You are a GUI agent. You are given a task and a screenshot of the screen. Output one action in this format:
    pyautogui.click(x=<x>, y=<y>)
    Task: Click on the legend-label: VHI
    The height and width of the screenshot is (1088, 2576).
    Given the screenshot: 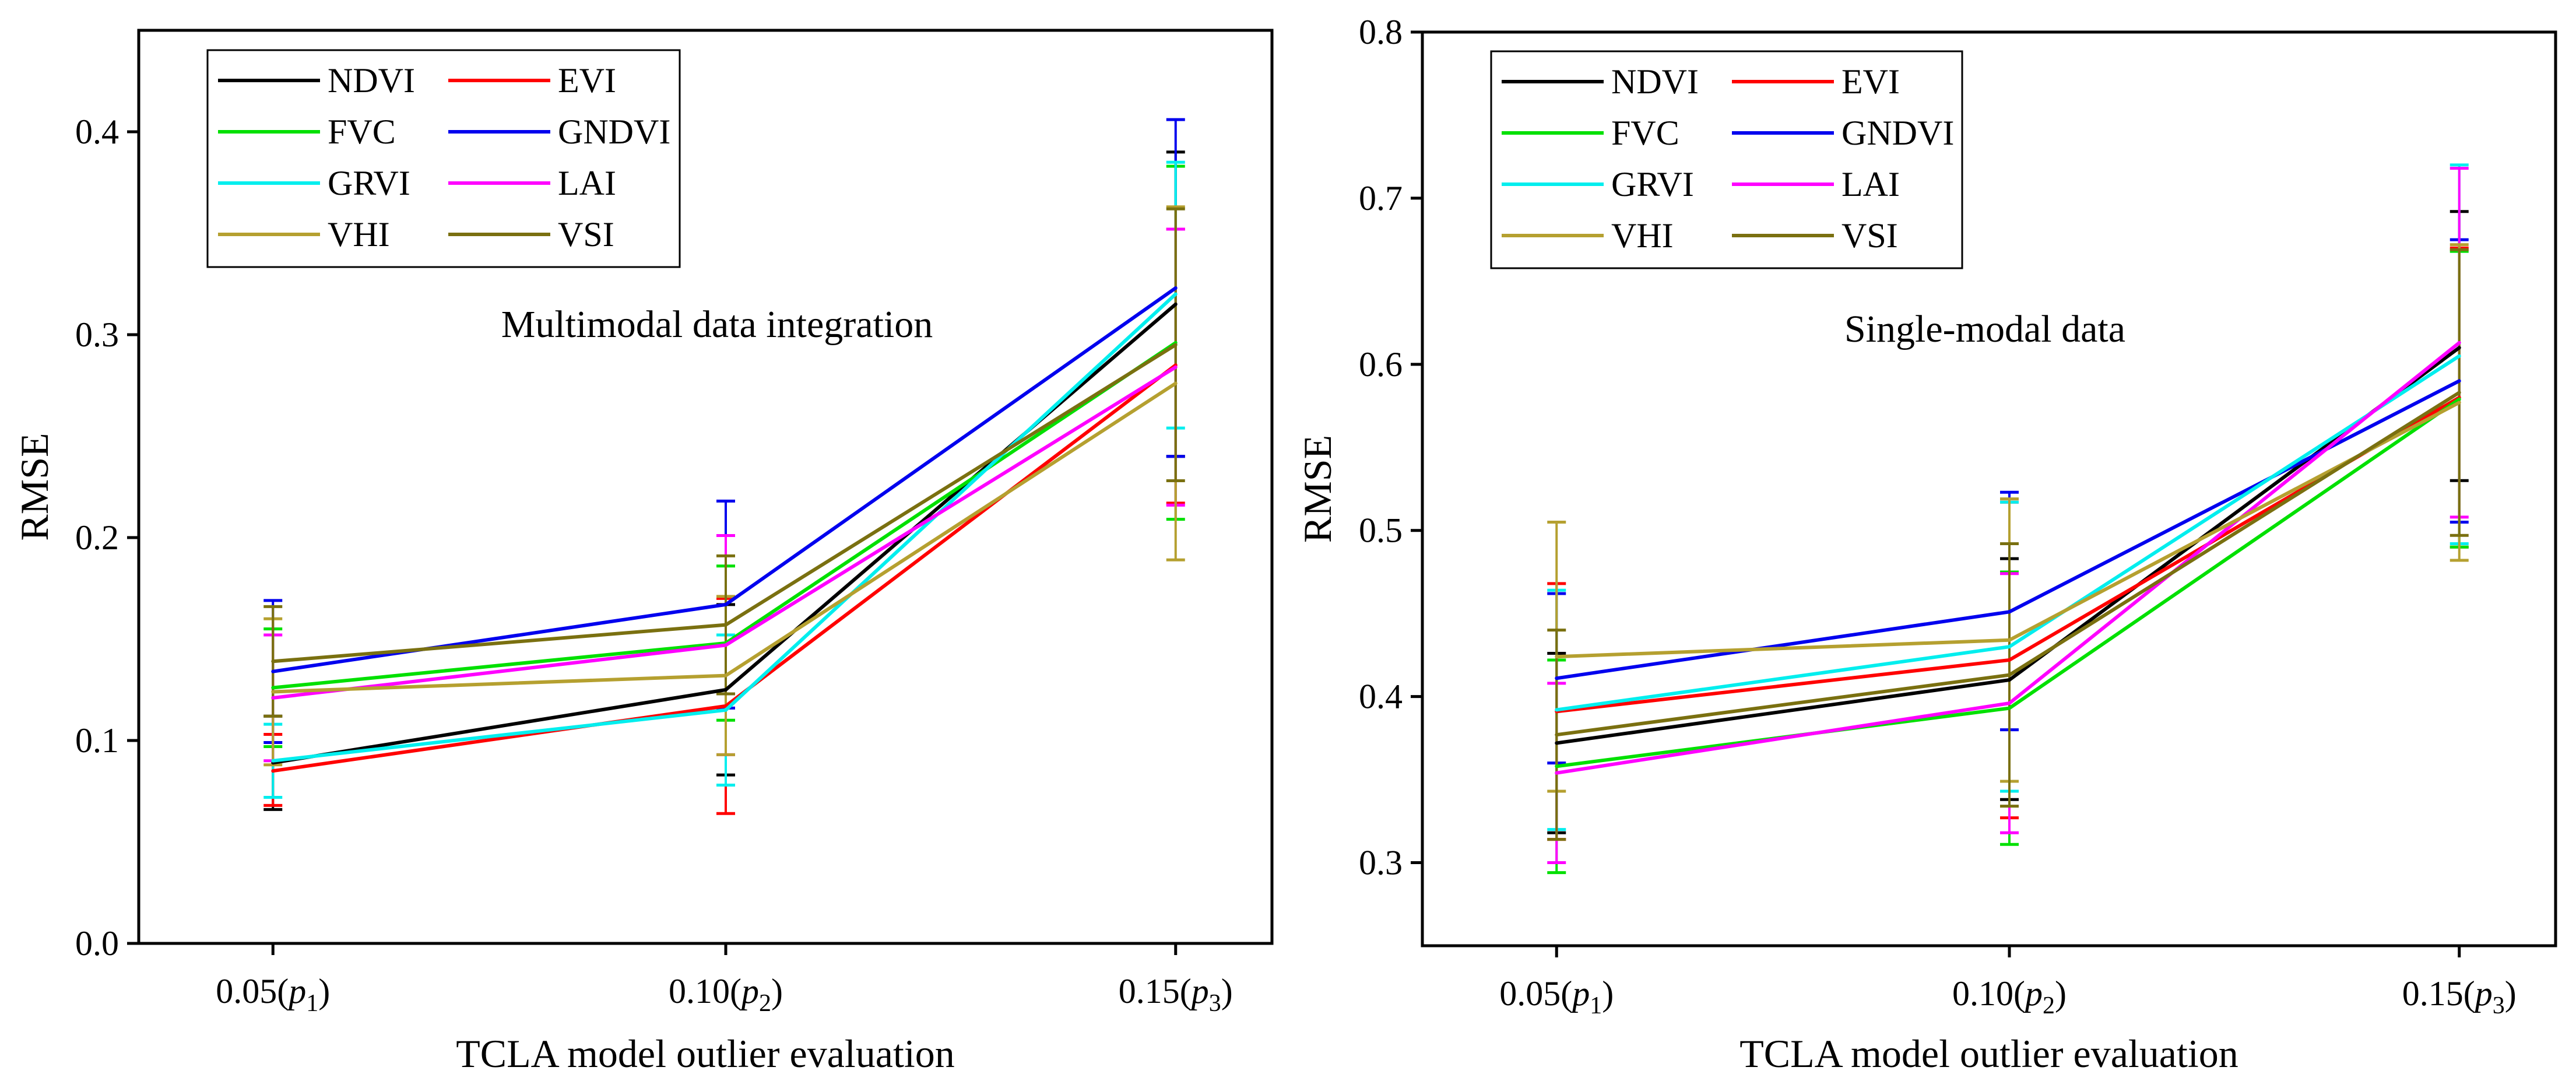 What is the action you would take?
    pyautogui.click(x=359, y=235)
    